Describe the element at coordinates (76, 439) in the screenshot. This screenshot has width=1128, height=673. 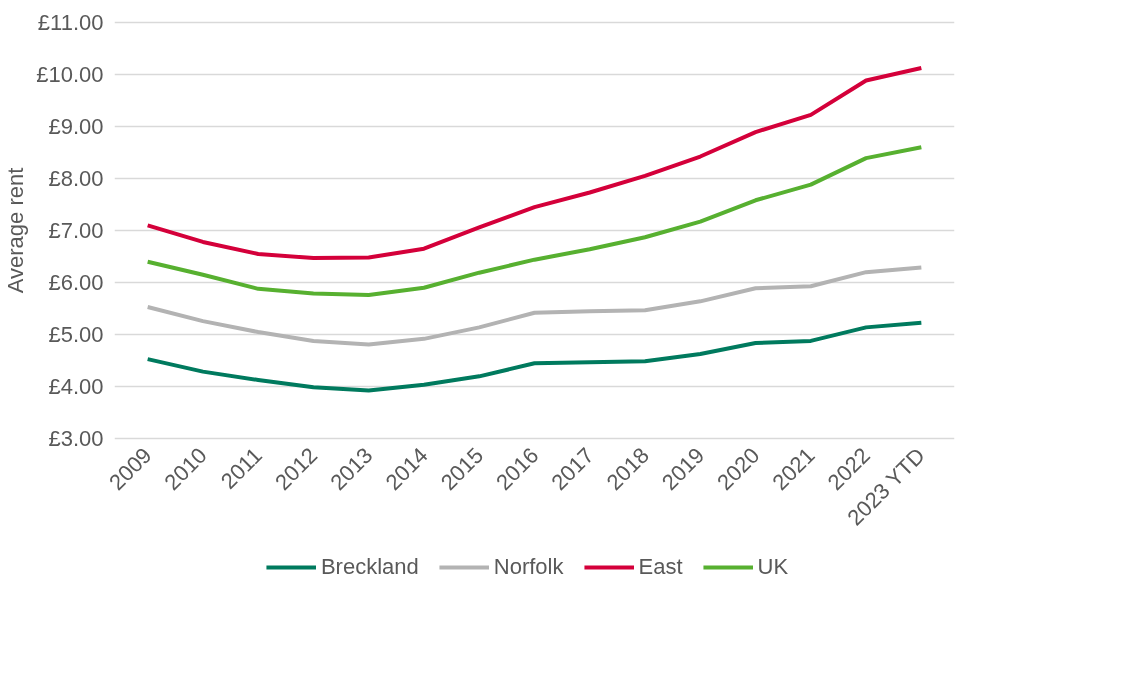
I see `y-tick-label: £3.00` at that location.